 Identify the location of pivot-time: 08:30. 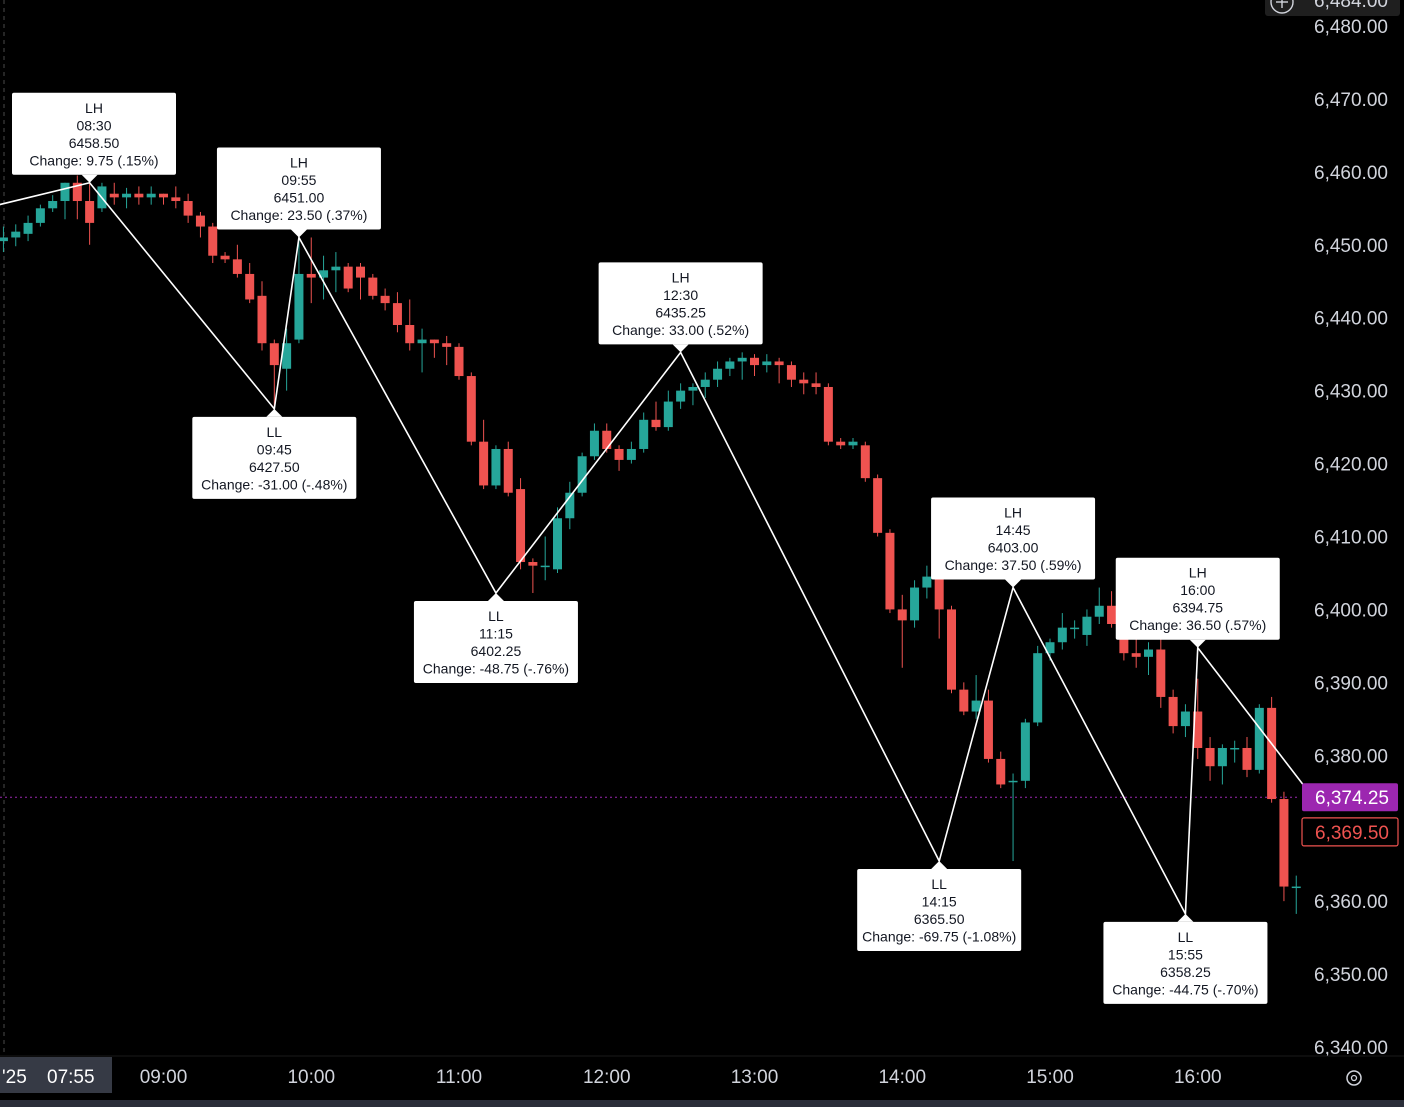
(93, 125).